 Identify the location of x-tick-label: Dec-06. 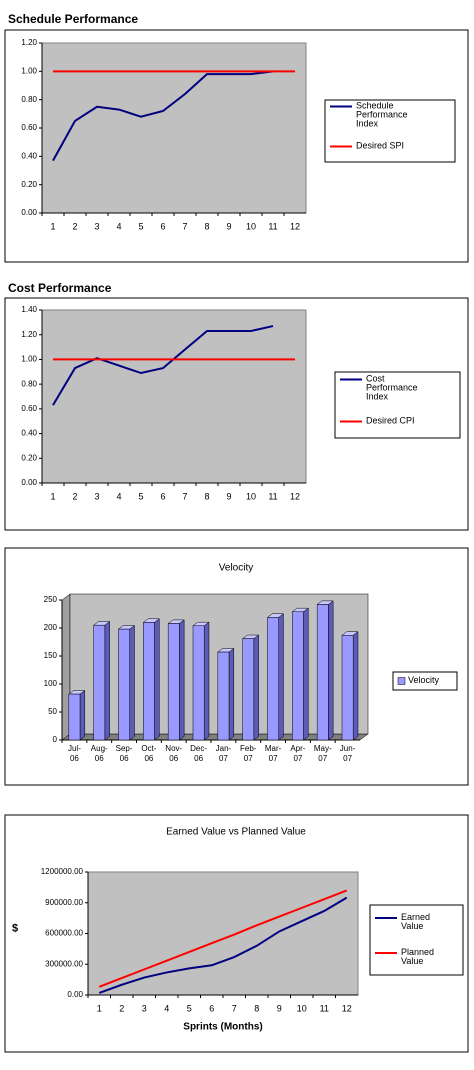
(198, 753).